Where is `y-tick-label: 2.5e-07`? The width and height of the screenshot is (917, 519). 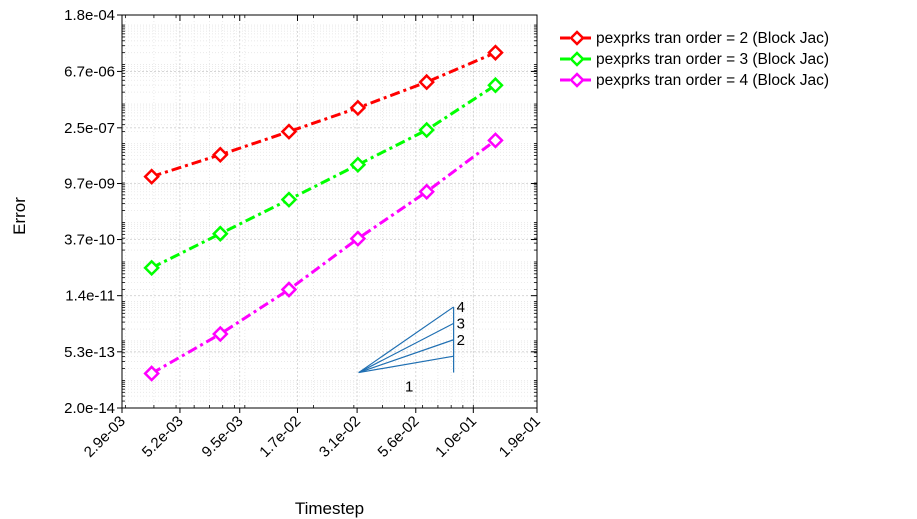 y-tick-label: 2.5e-07 is located at coordinates (89, 128).